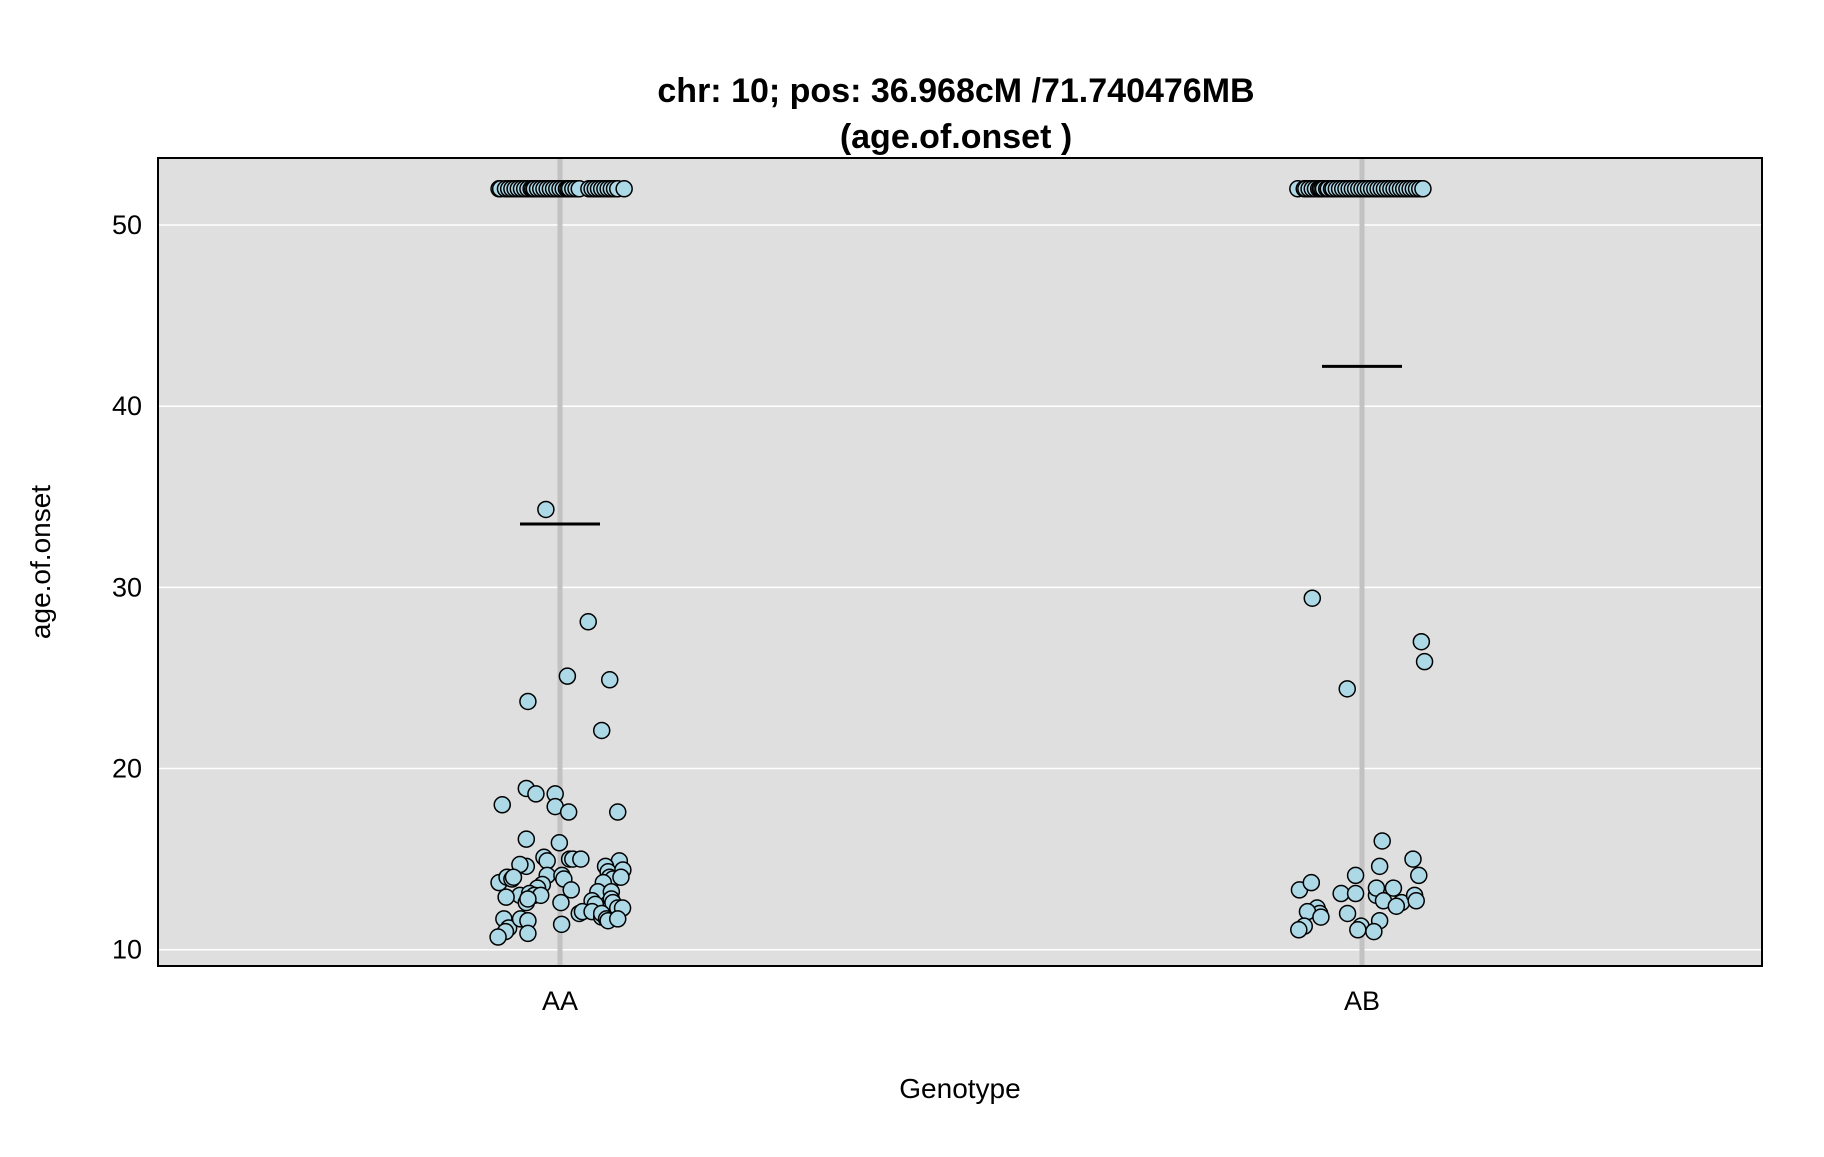 This screenshot has width=1824, height=1157. What do you see at coordinates (127, 225) in the screenshot?
I see `y-tick-label-50: 50` at bounding box center [127, 225].